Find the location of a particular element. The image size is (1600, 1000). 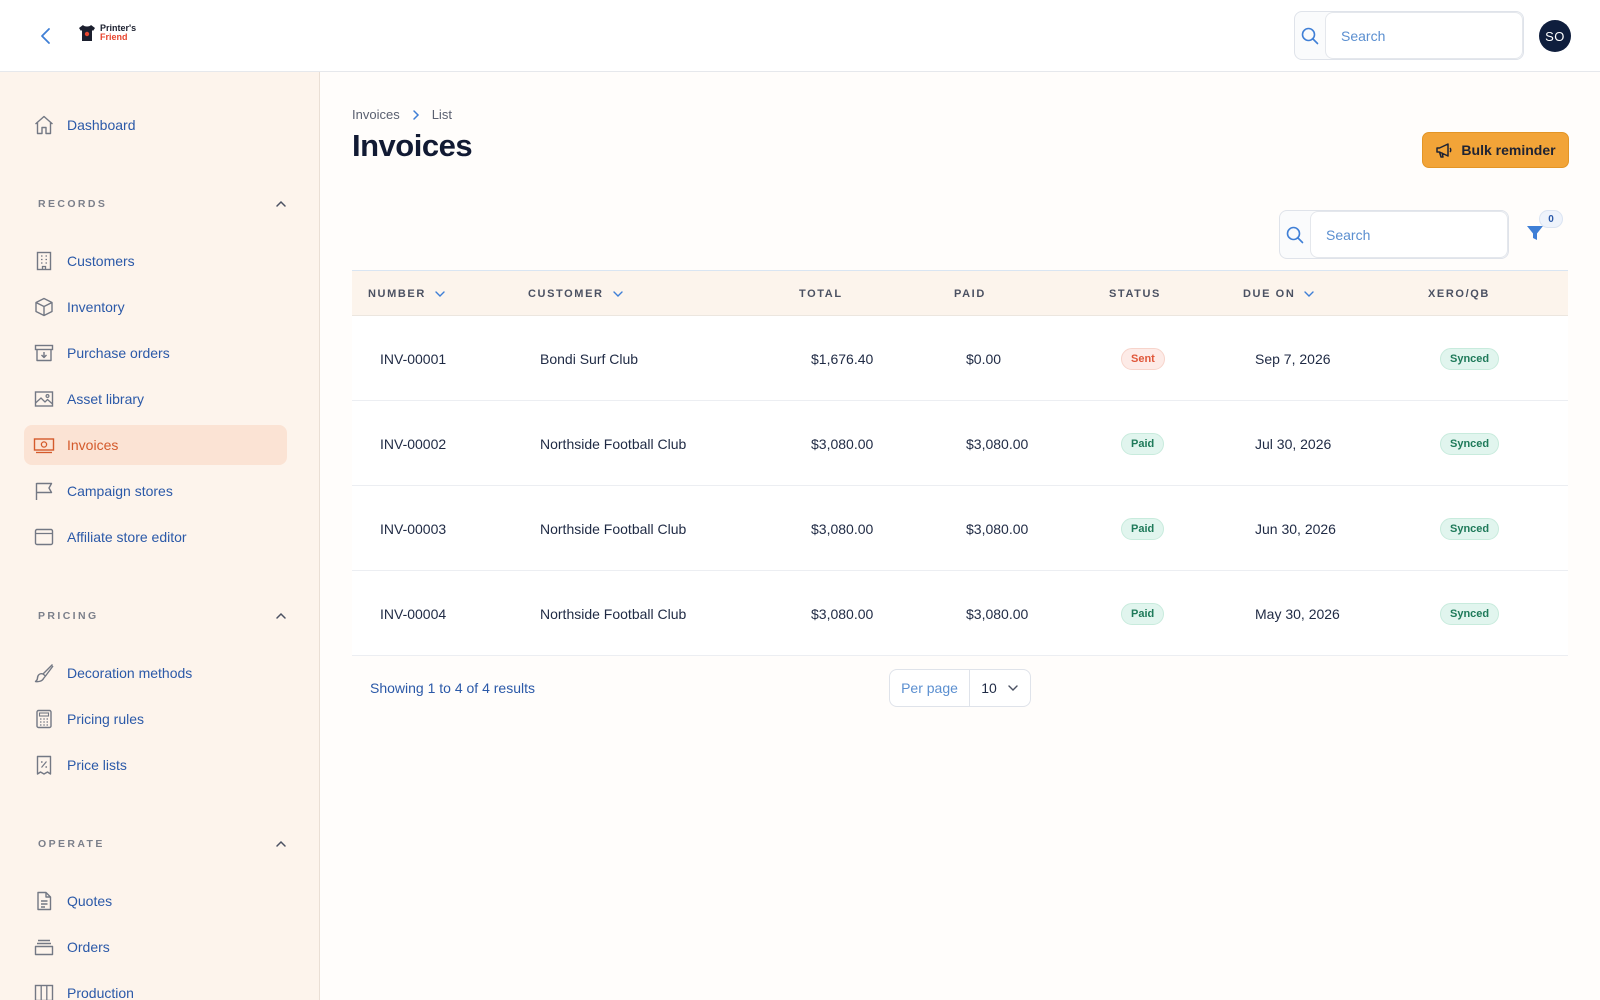

megaphone-icon is located at coordinates (1444, 150).